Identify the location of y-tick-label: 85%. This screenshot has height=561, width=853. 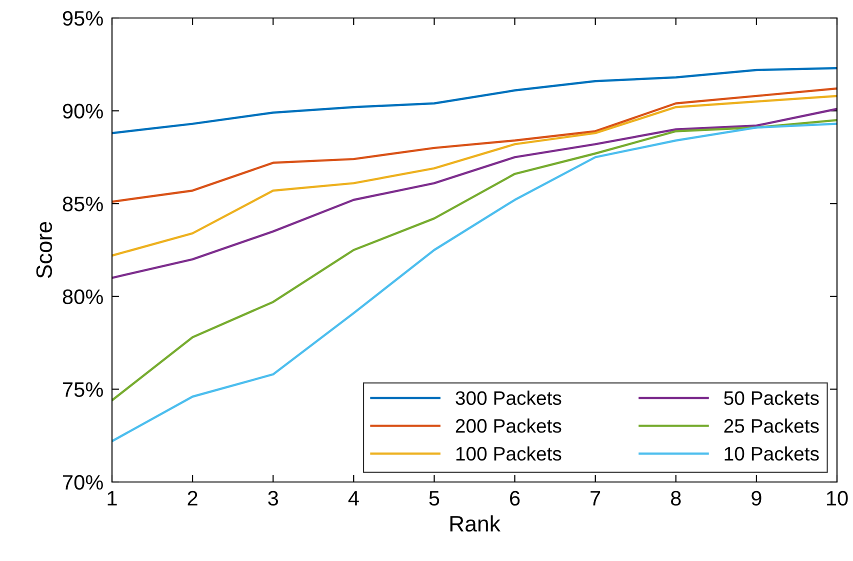
(82, 204).